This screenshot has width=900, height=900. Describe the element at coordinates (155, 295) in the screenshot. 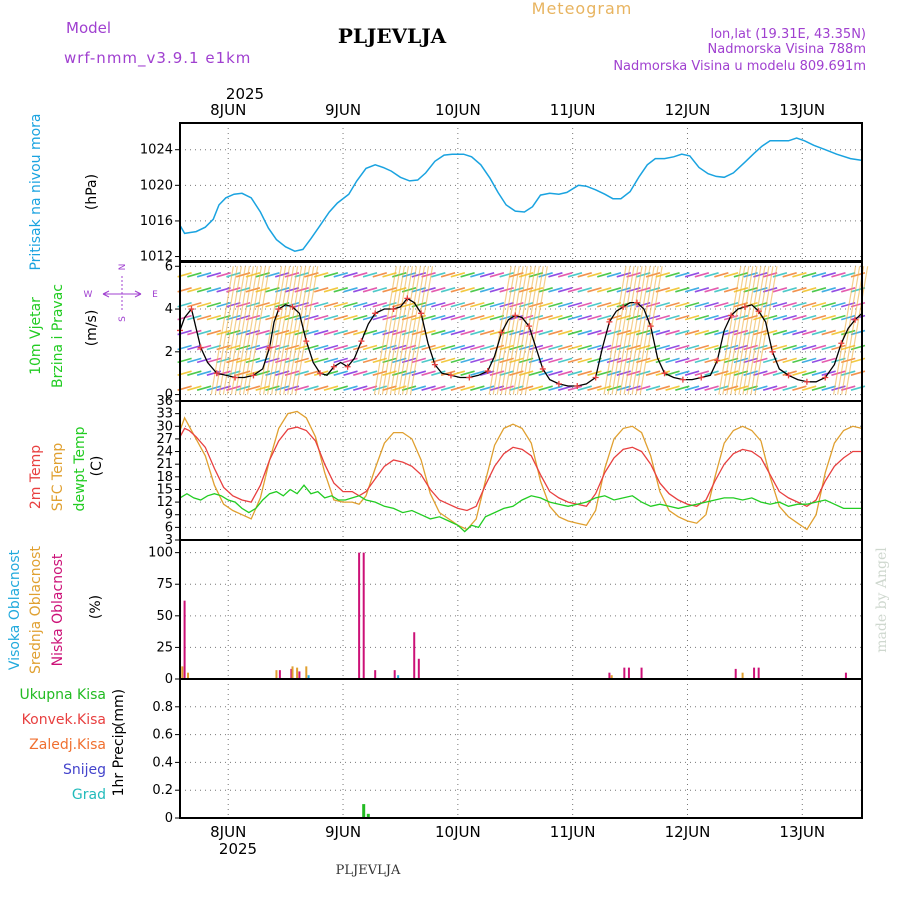

I see `wind-rose-e: E` at that location.